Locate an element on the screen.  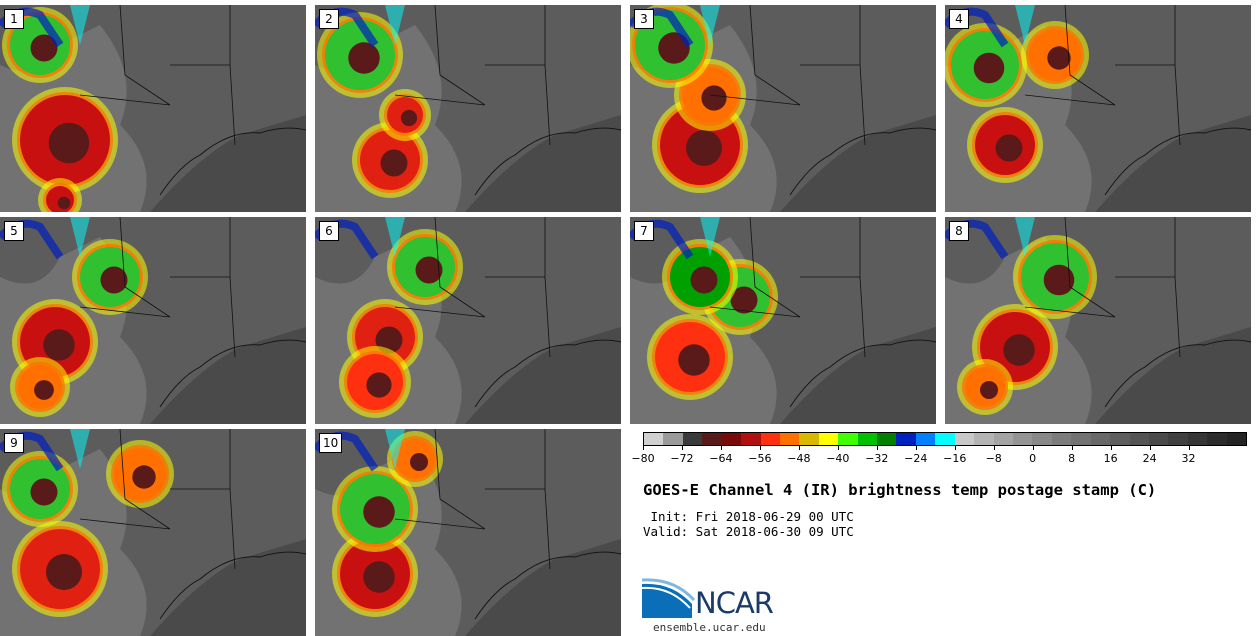
panel-number-label: 3 is located at coordinates (644, 19).